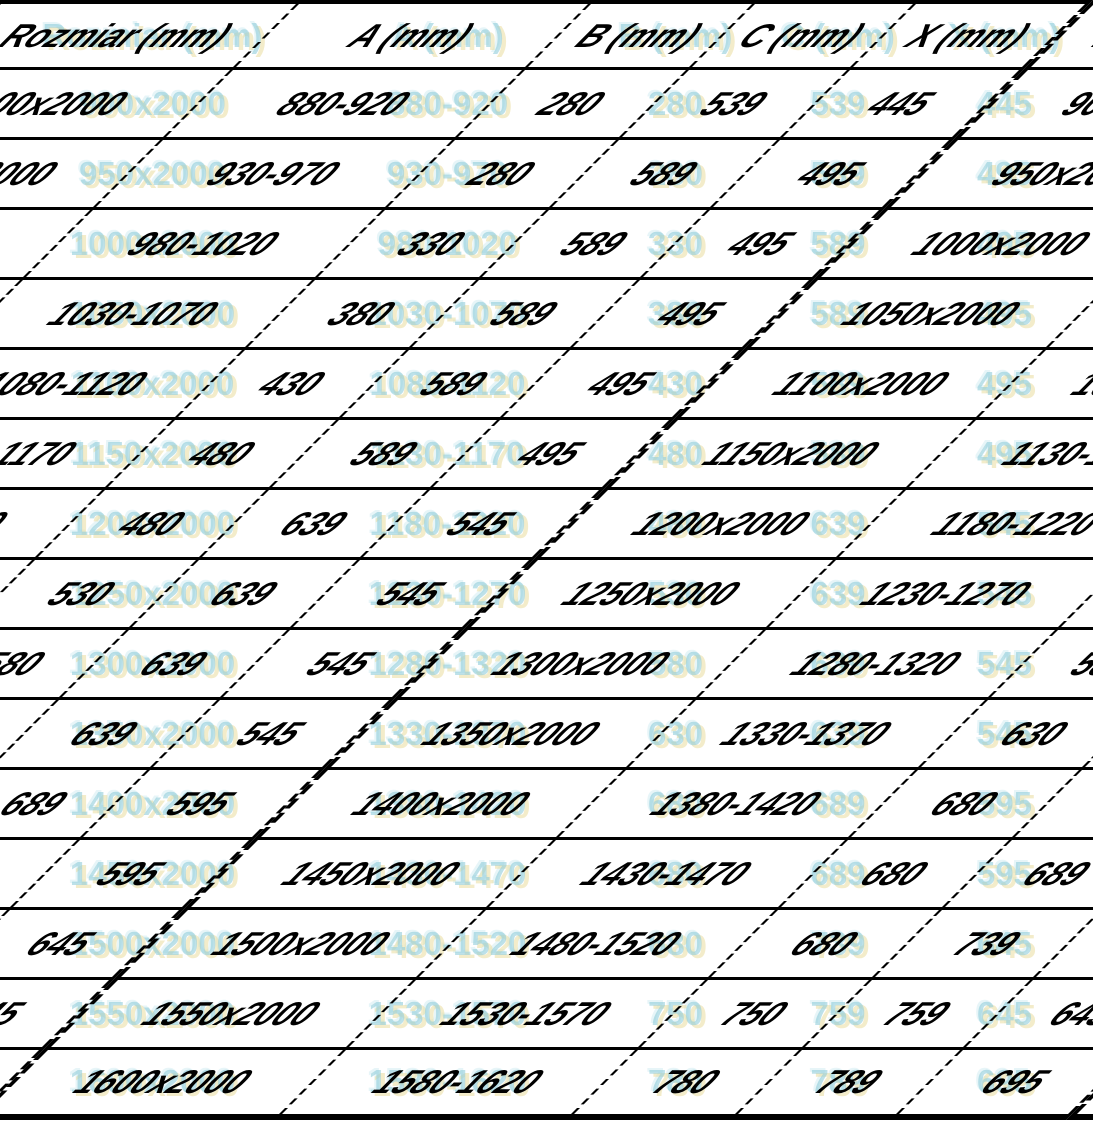 The image size is (1093, 1121). Describe the element at coordinates (675, 173) in the screenshot. I see `b-cell: 280` at that location.